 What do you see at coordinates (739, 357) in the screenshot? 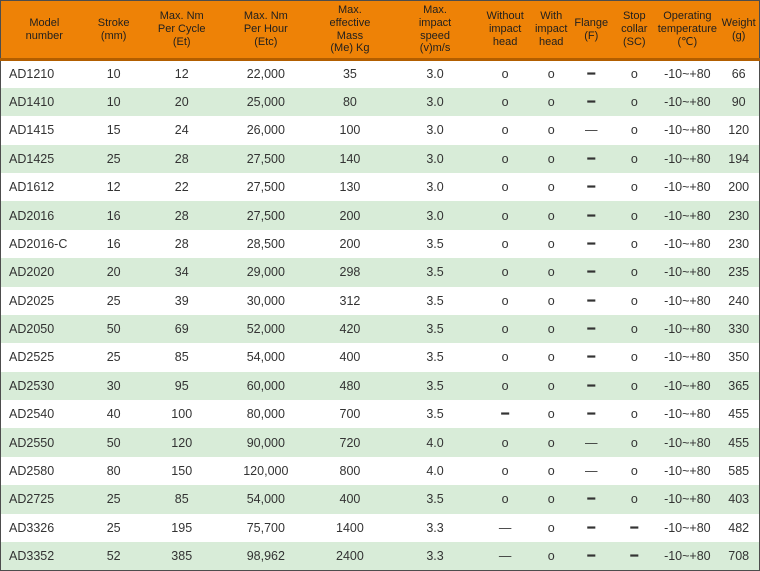
I see `cell-weight: 350` at bounding box center [739, 357].